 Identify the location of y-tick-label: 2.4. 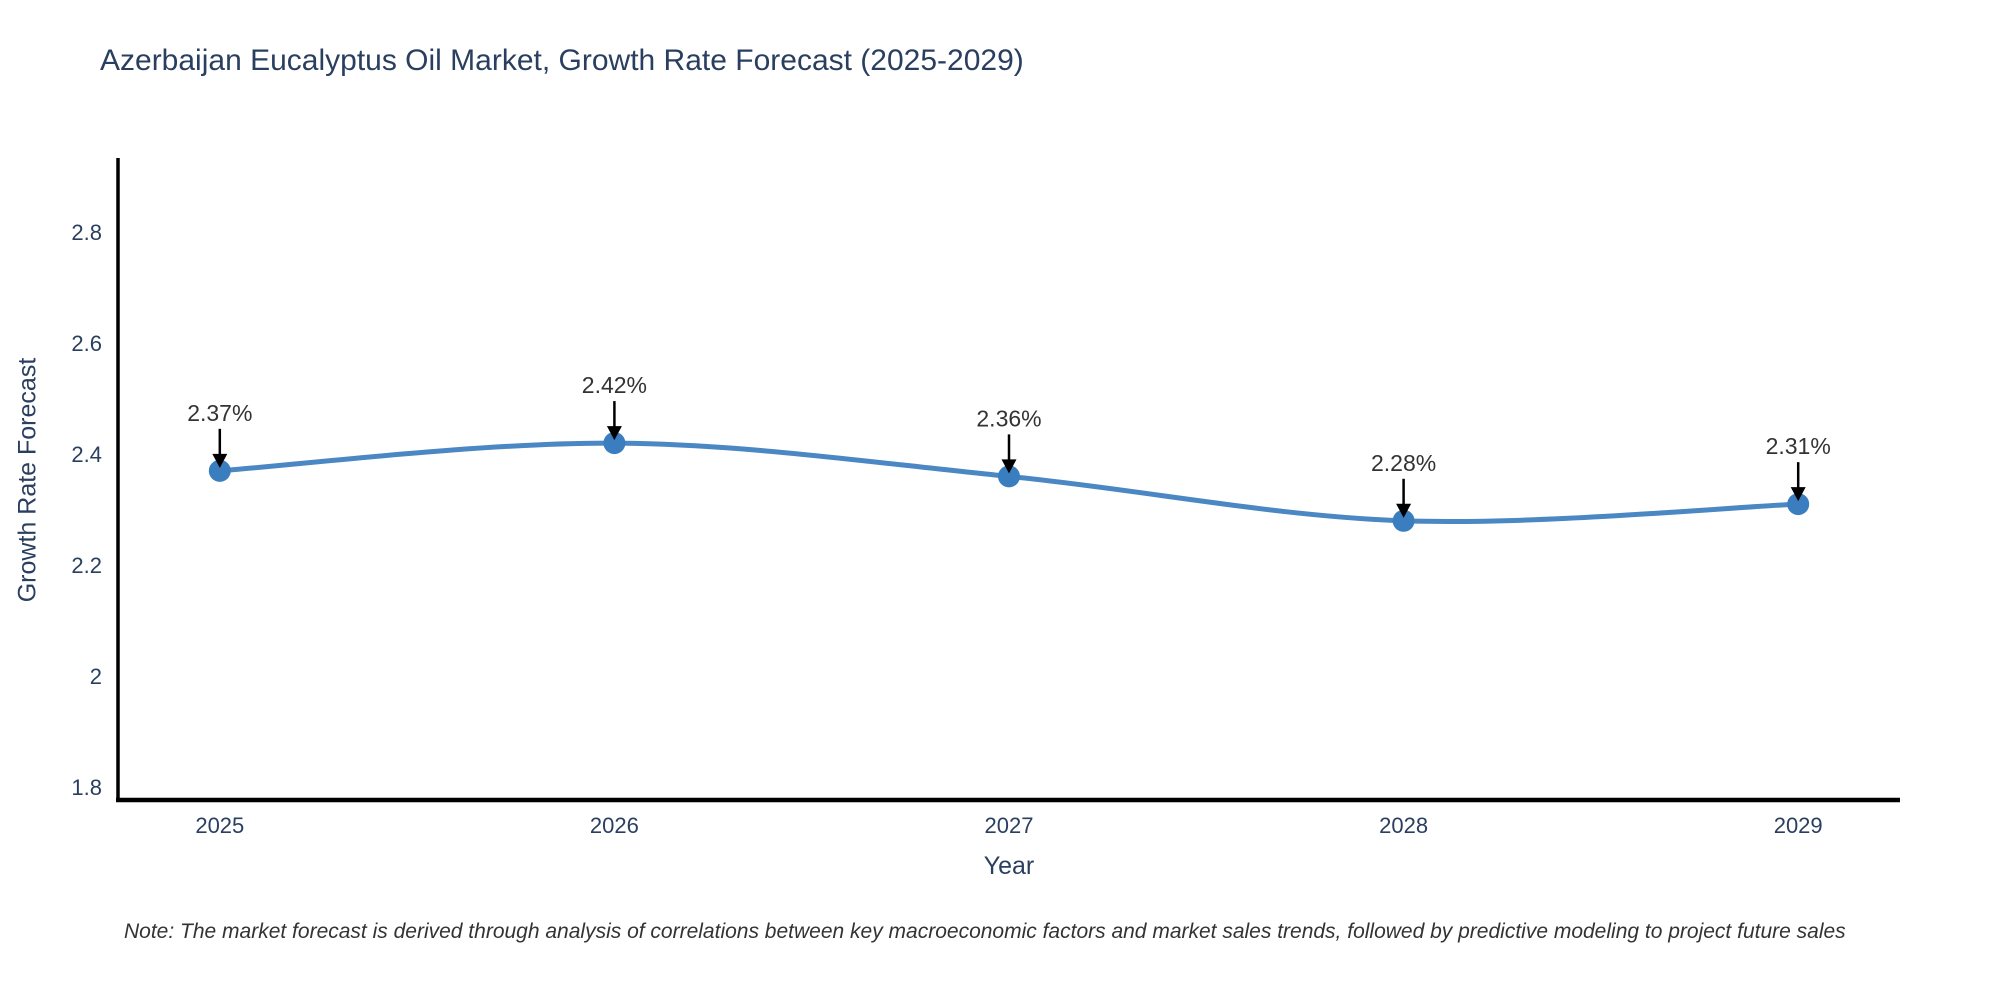
(86, 454).